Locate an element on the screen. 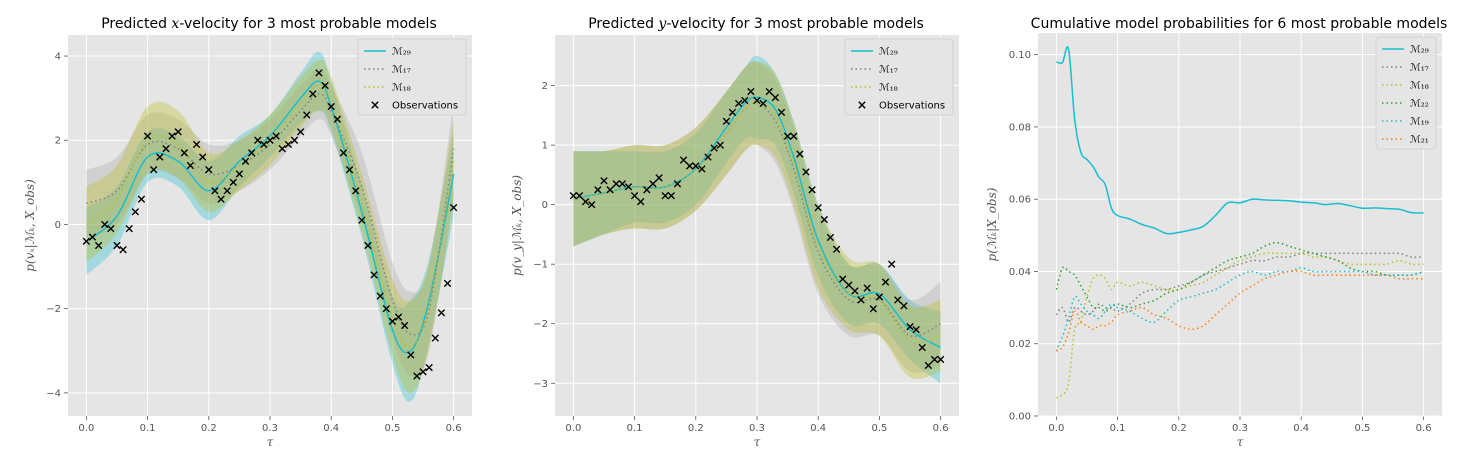 This screenshot has width=1468, height=454. y-tick-label: 0.06 is located at coordinates (1020, 200).